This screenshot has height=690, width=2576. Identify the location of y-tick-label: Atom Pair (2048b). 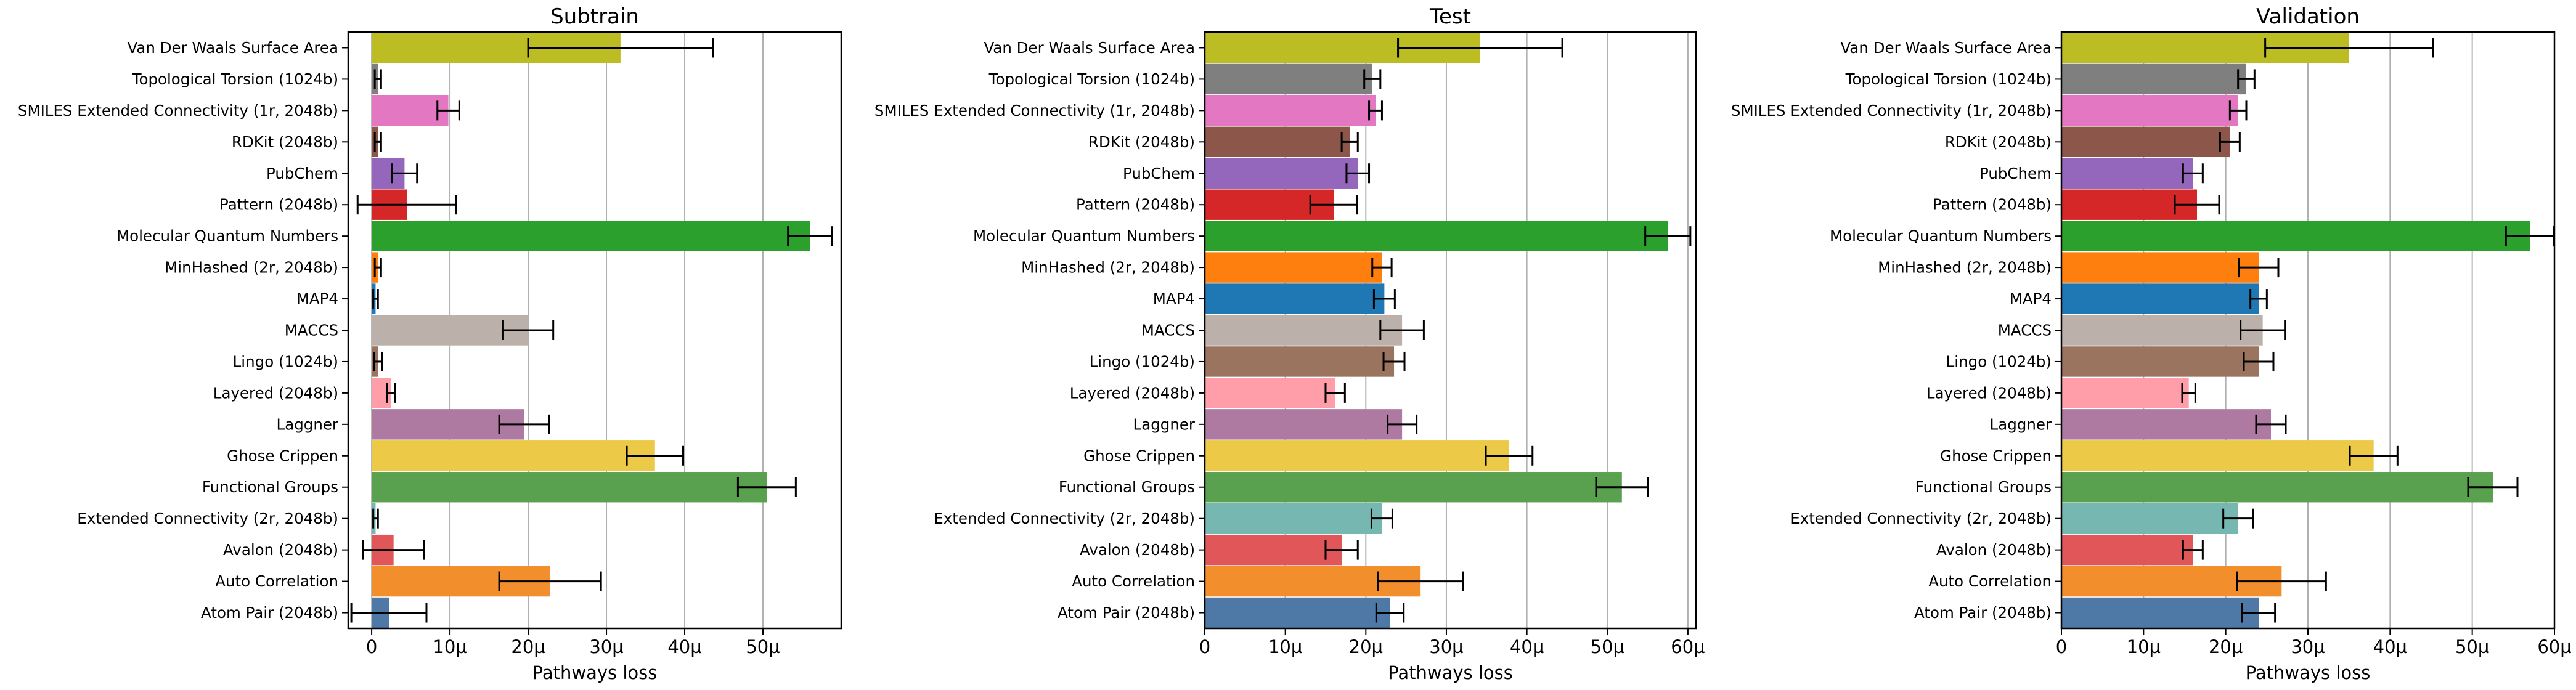
(269, 613).